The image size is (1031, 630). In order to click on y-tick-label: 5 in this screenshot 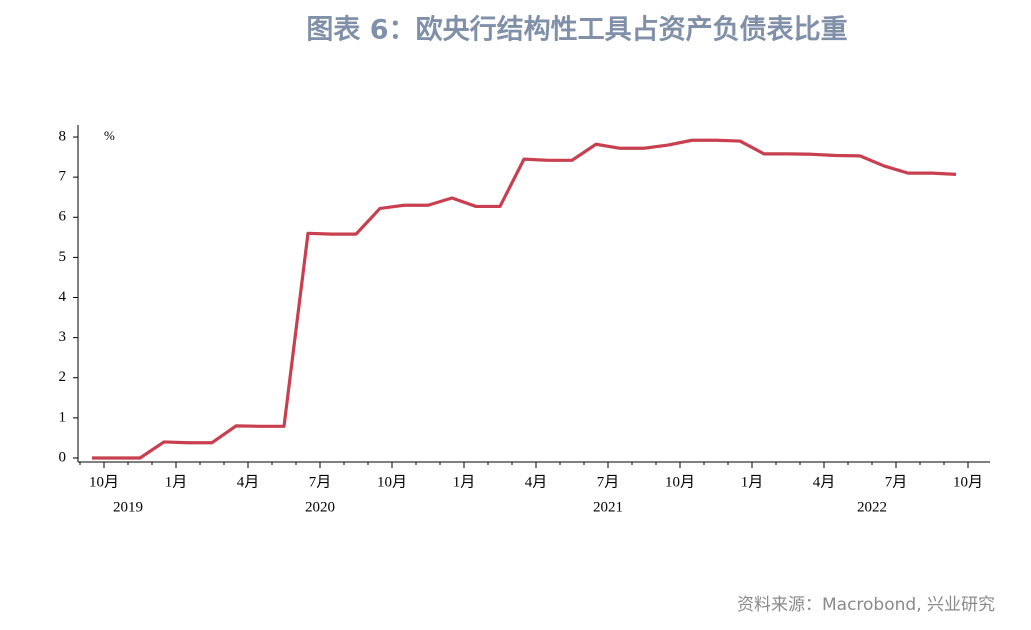, I will do `click(63, 257)`.